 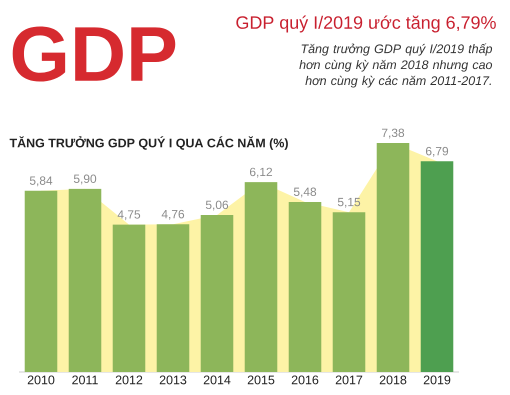 What do you see at coordinates (41, 181) in the screenshot?
I see `data-label: 5,84` at bounding box center [41, 181].